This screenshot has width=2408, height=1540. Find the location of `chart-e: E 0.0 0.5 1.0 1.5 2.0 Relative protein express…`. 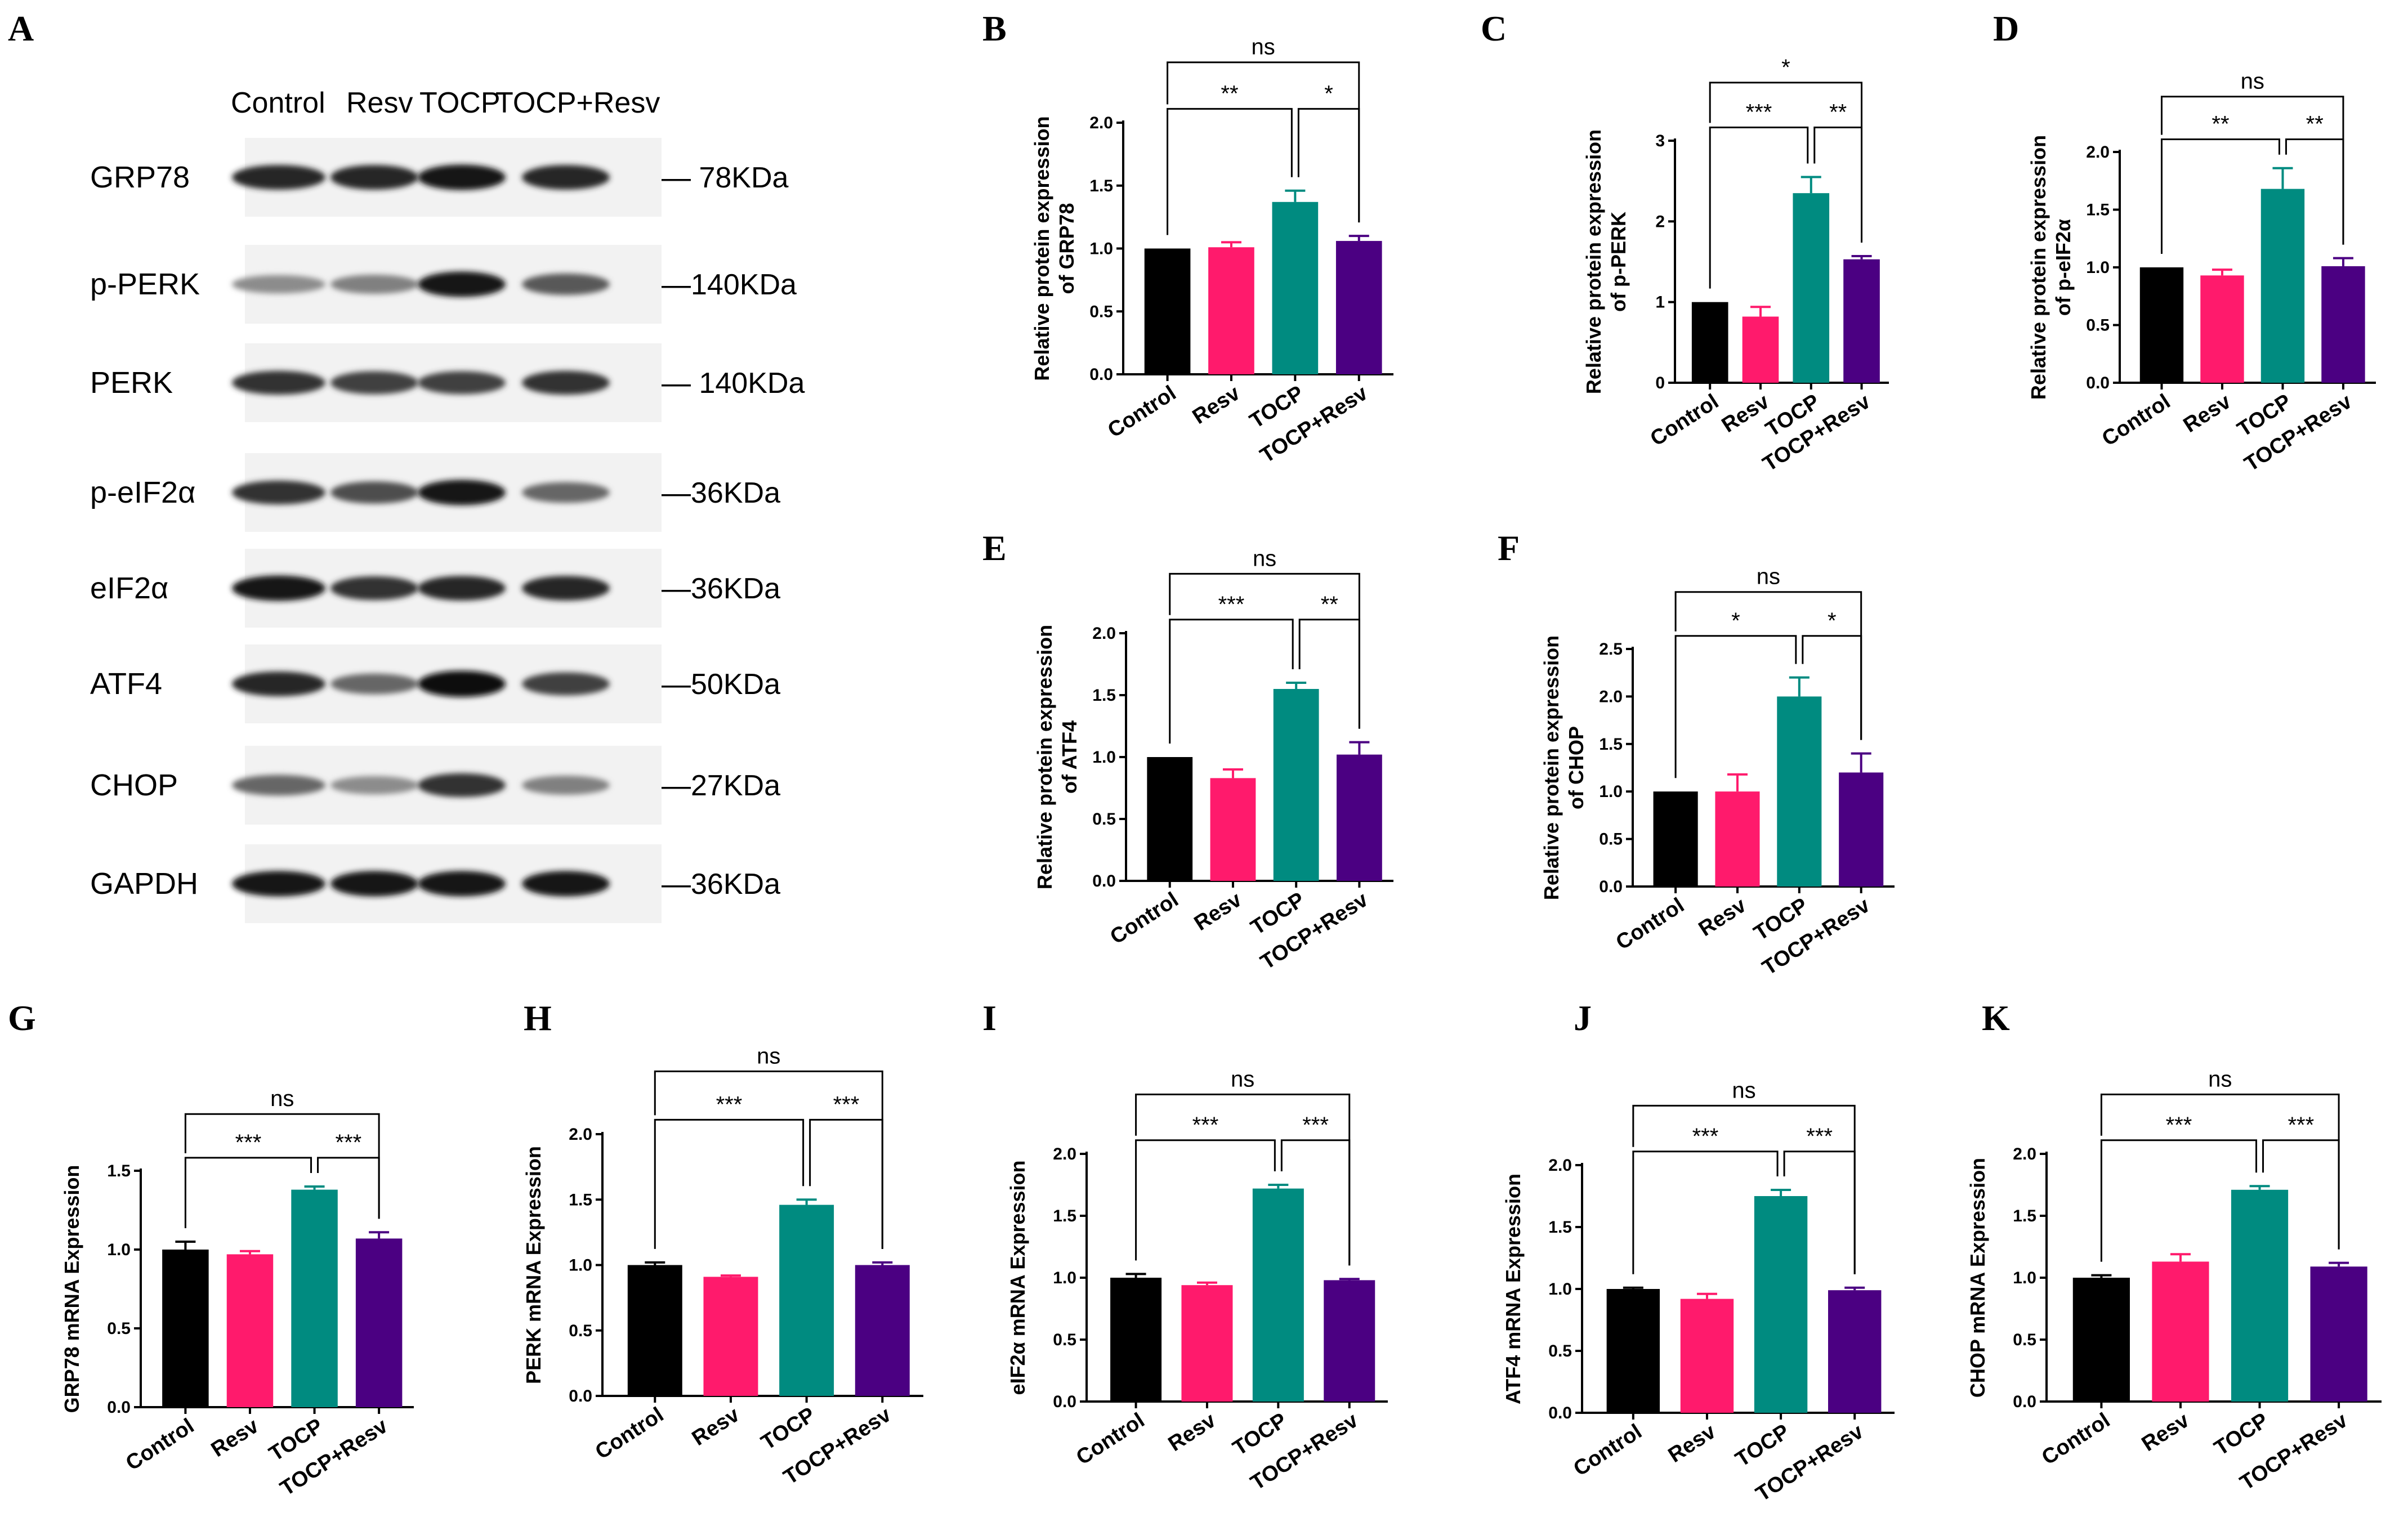

chart-e: E 0.0 0.5 1.0 1.5 2.0 Relative protein express… is located at coordinates (1188, 751).